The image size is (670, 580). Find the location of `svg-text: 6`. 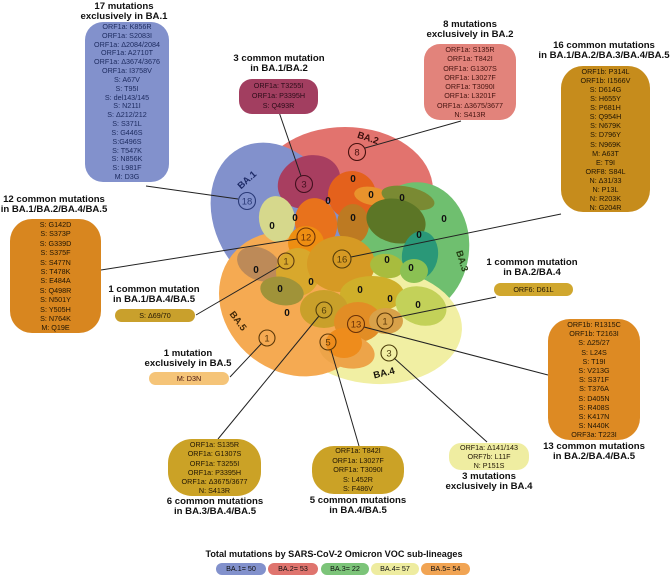

svg-text: 6 is located at coordinates (323, 311).